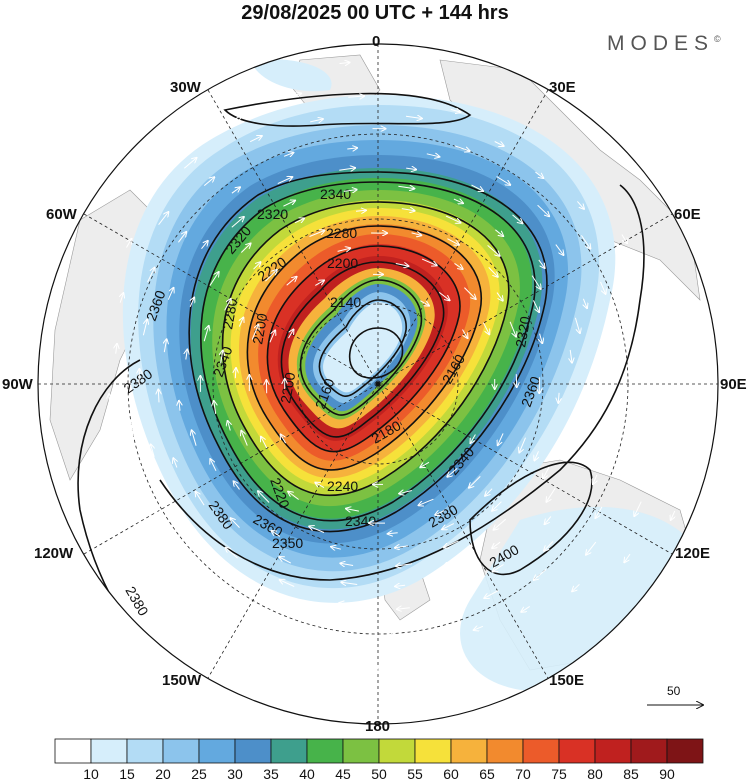 This screenshot has height=782, width=750. I want to click on colorbar-tick-label: 75, so click(559, 774).